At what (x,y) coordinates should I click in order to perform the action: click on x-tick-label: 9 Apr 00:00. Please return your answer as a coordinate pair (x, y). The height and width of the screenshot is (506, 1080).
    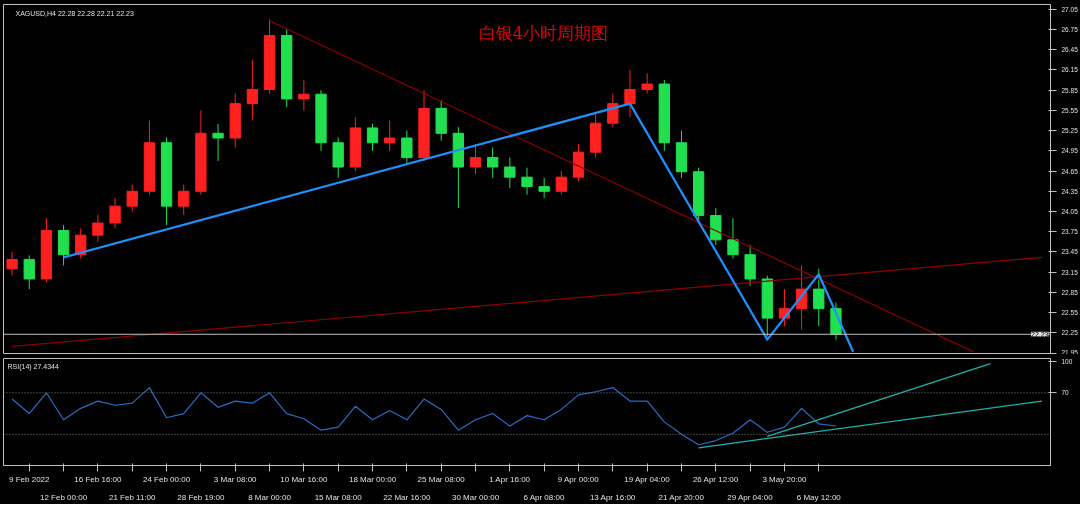
    Looking at the image, I should click on (578, 479).